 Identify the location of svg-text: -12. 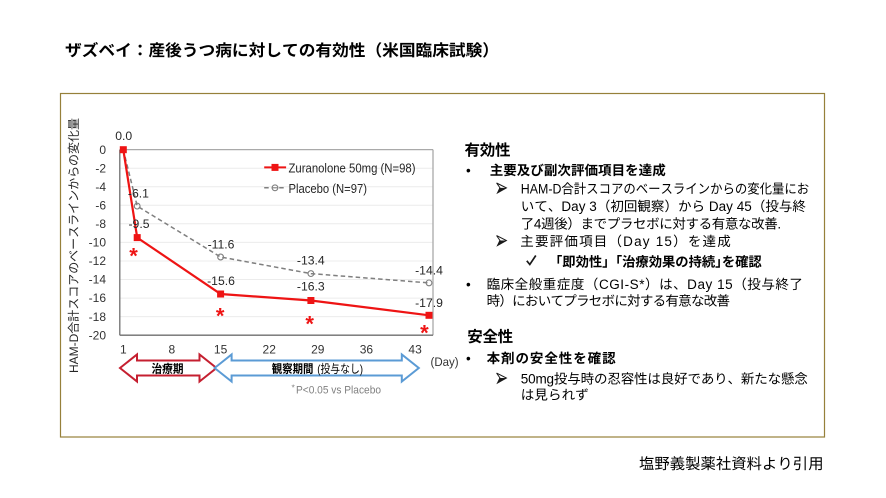
(98, 261).